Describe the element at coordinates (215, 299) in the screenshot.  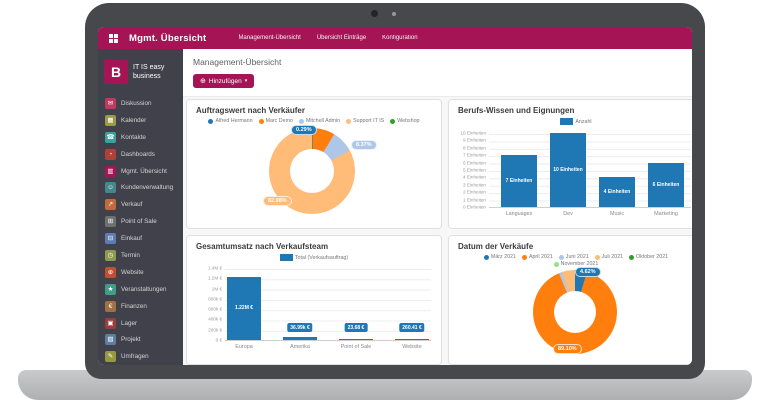
I see `y-tick: 800k €` at that location.